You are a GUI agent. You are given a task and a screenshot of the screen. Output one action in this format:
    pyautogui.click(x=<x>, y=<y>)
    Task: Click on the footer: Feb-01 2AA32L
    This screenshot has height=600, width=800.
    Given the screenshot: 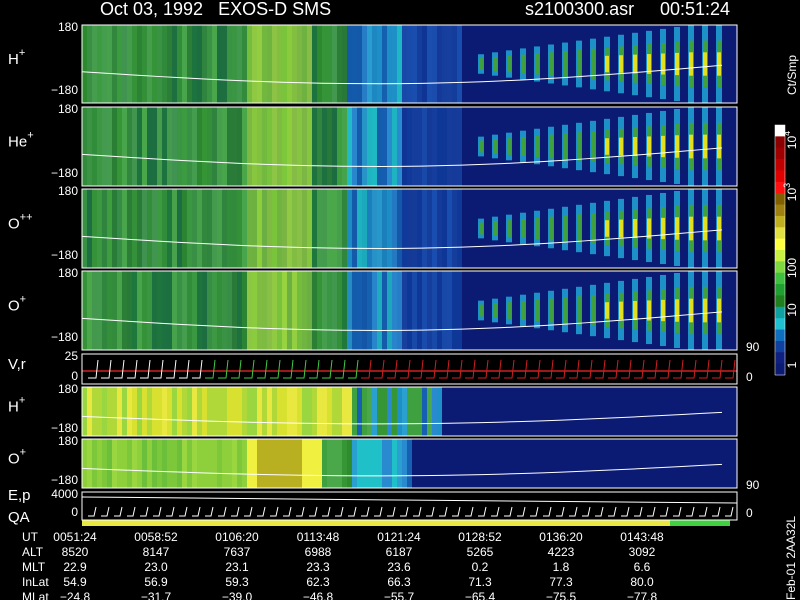 What is the action you would take?
    pyautogui.click(x=791, y=558)
    